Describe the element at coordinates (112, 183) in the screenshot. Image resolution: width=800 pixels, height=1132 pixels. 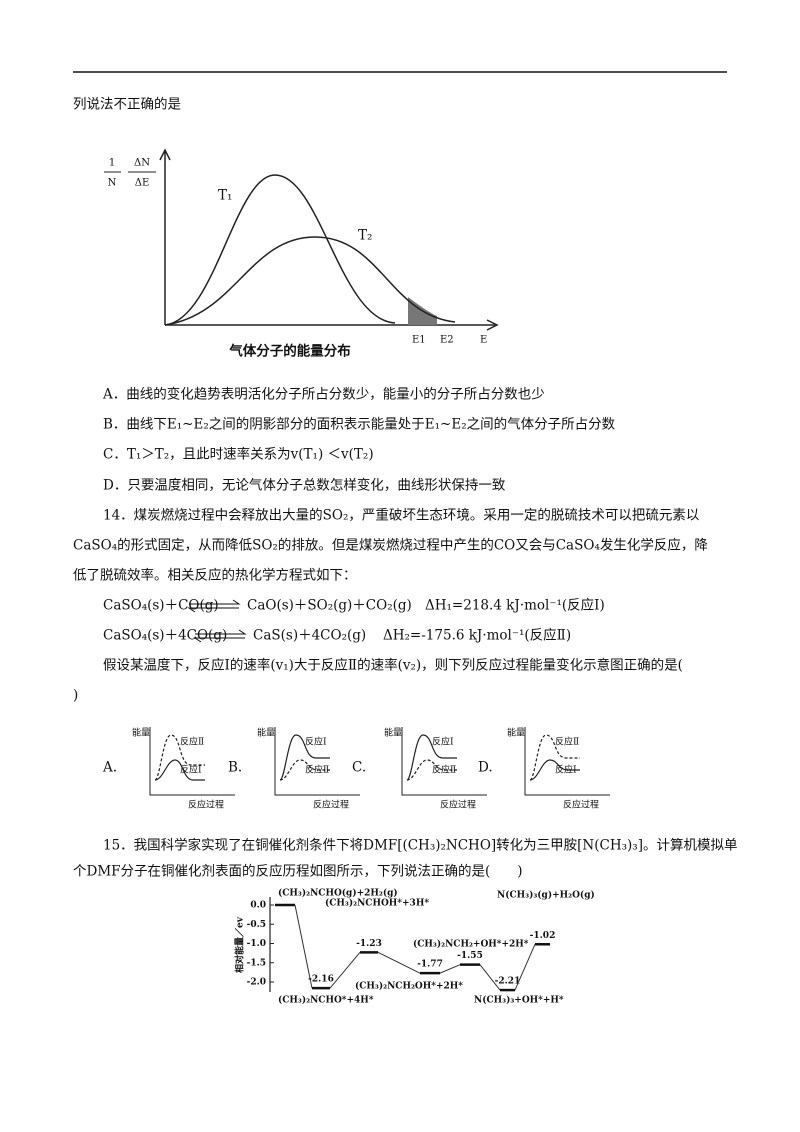
I see `y-label: N` at that location.